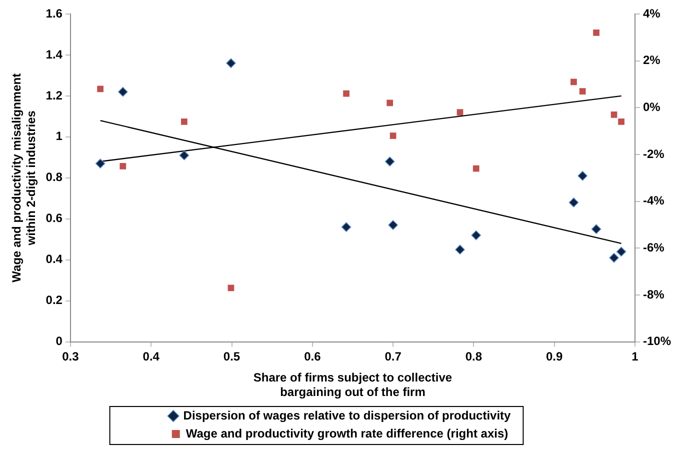  What do you see at coordinates (473, 356) in the screenshot?
I see `x-tick-label: 0.8` at bounding box center [473, 356].